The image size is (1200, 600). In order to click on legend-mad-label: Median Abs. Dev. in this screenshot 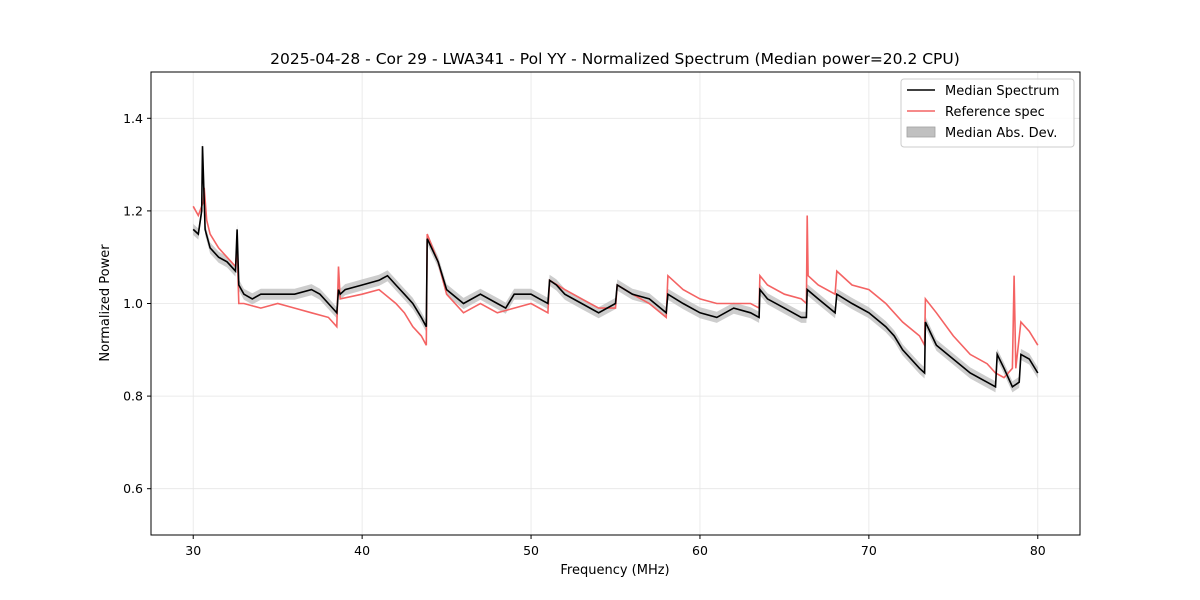, I will do `click(1001, 133)`.